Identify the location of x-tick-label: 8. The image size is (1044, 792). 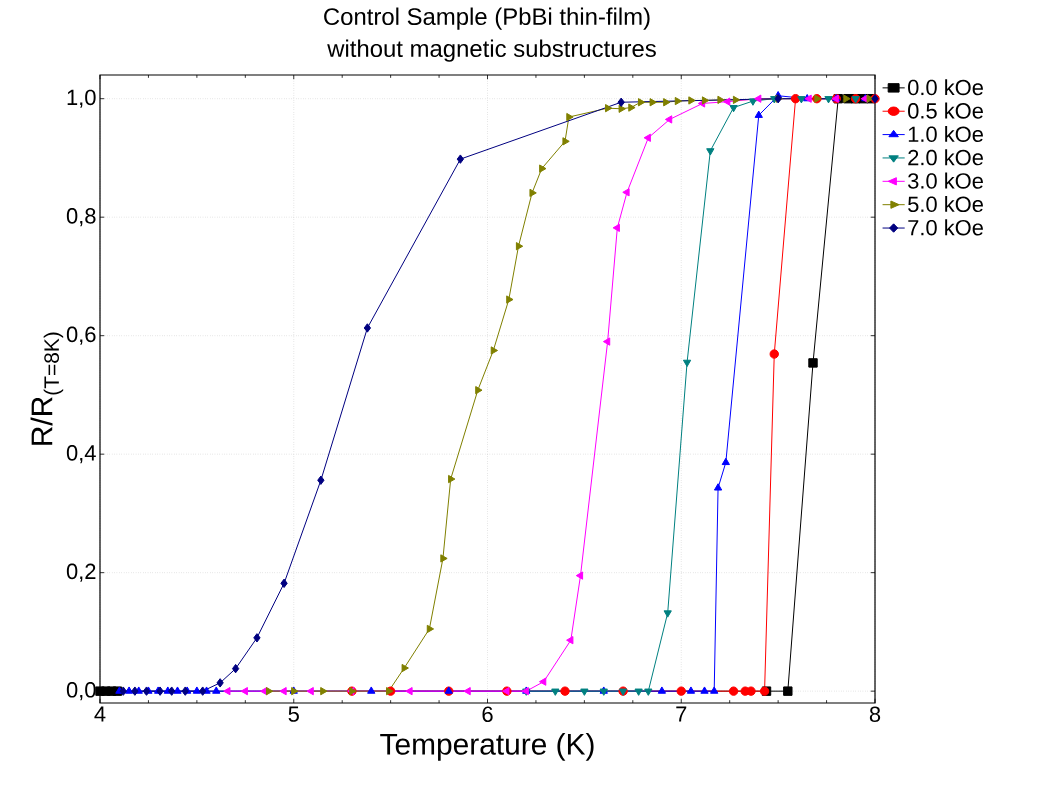
(875, 714).